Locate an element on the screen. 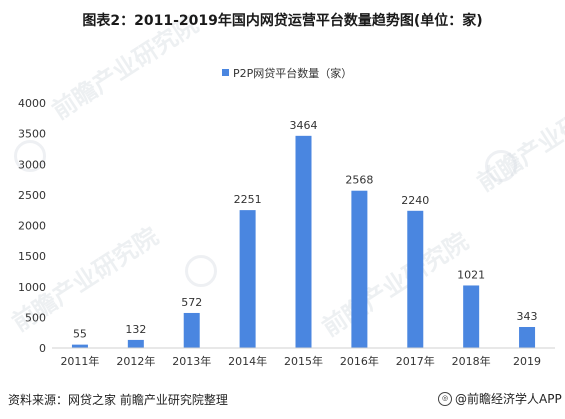  y-tick-label: 3000 is located at coordinates (32, 164).